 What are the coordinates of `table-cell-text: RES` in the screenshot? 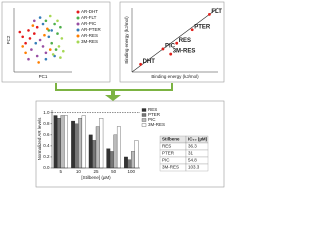 It's located at (166, 146).